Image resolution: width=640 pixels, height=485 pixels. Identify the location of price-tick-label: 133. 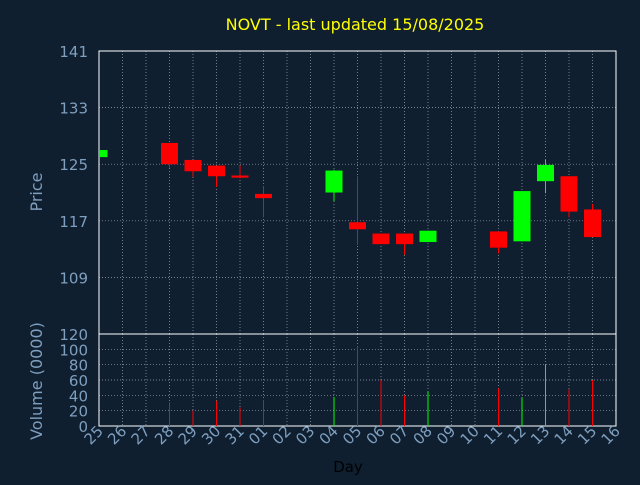
(73, 109).